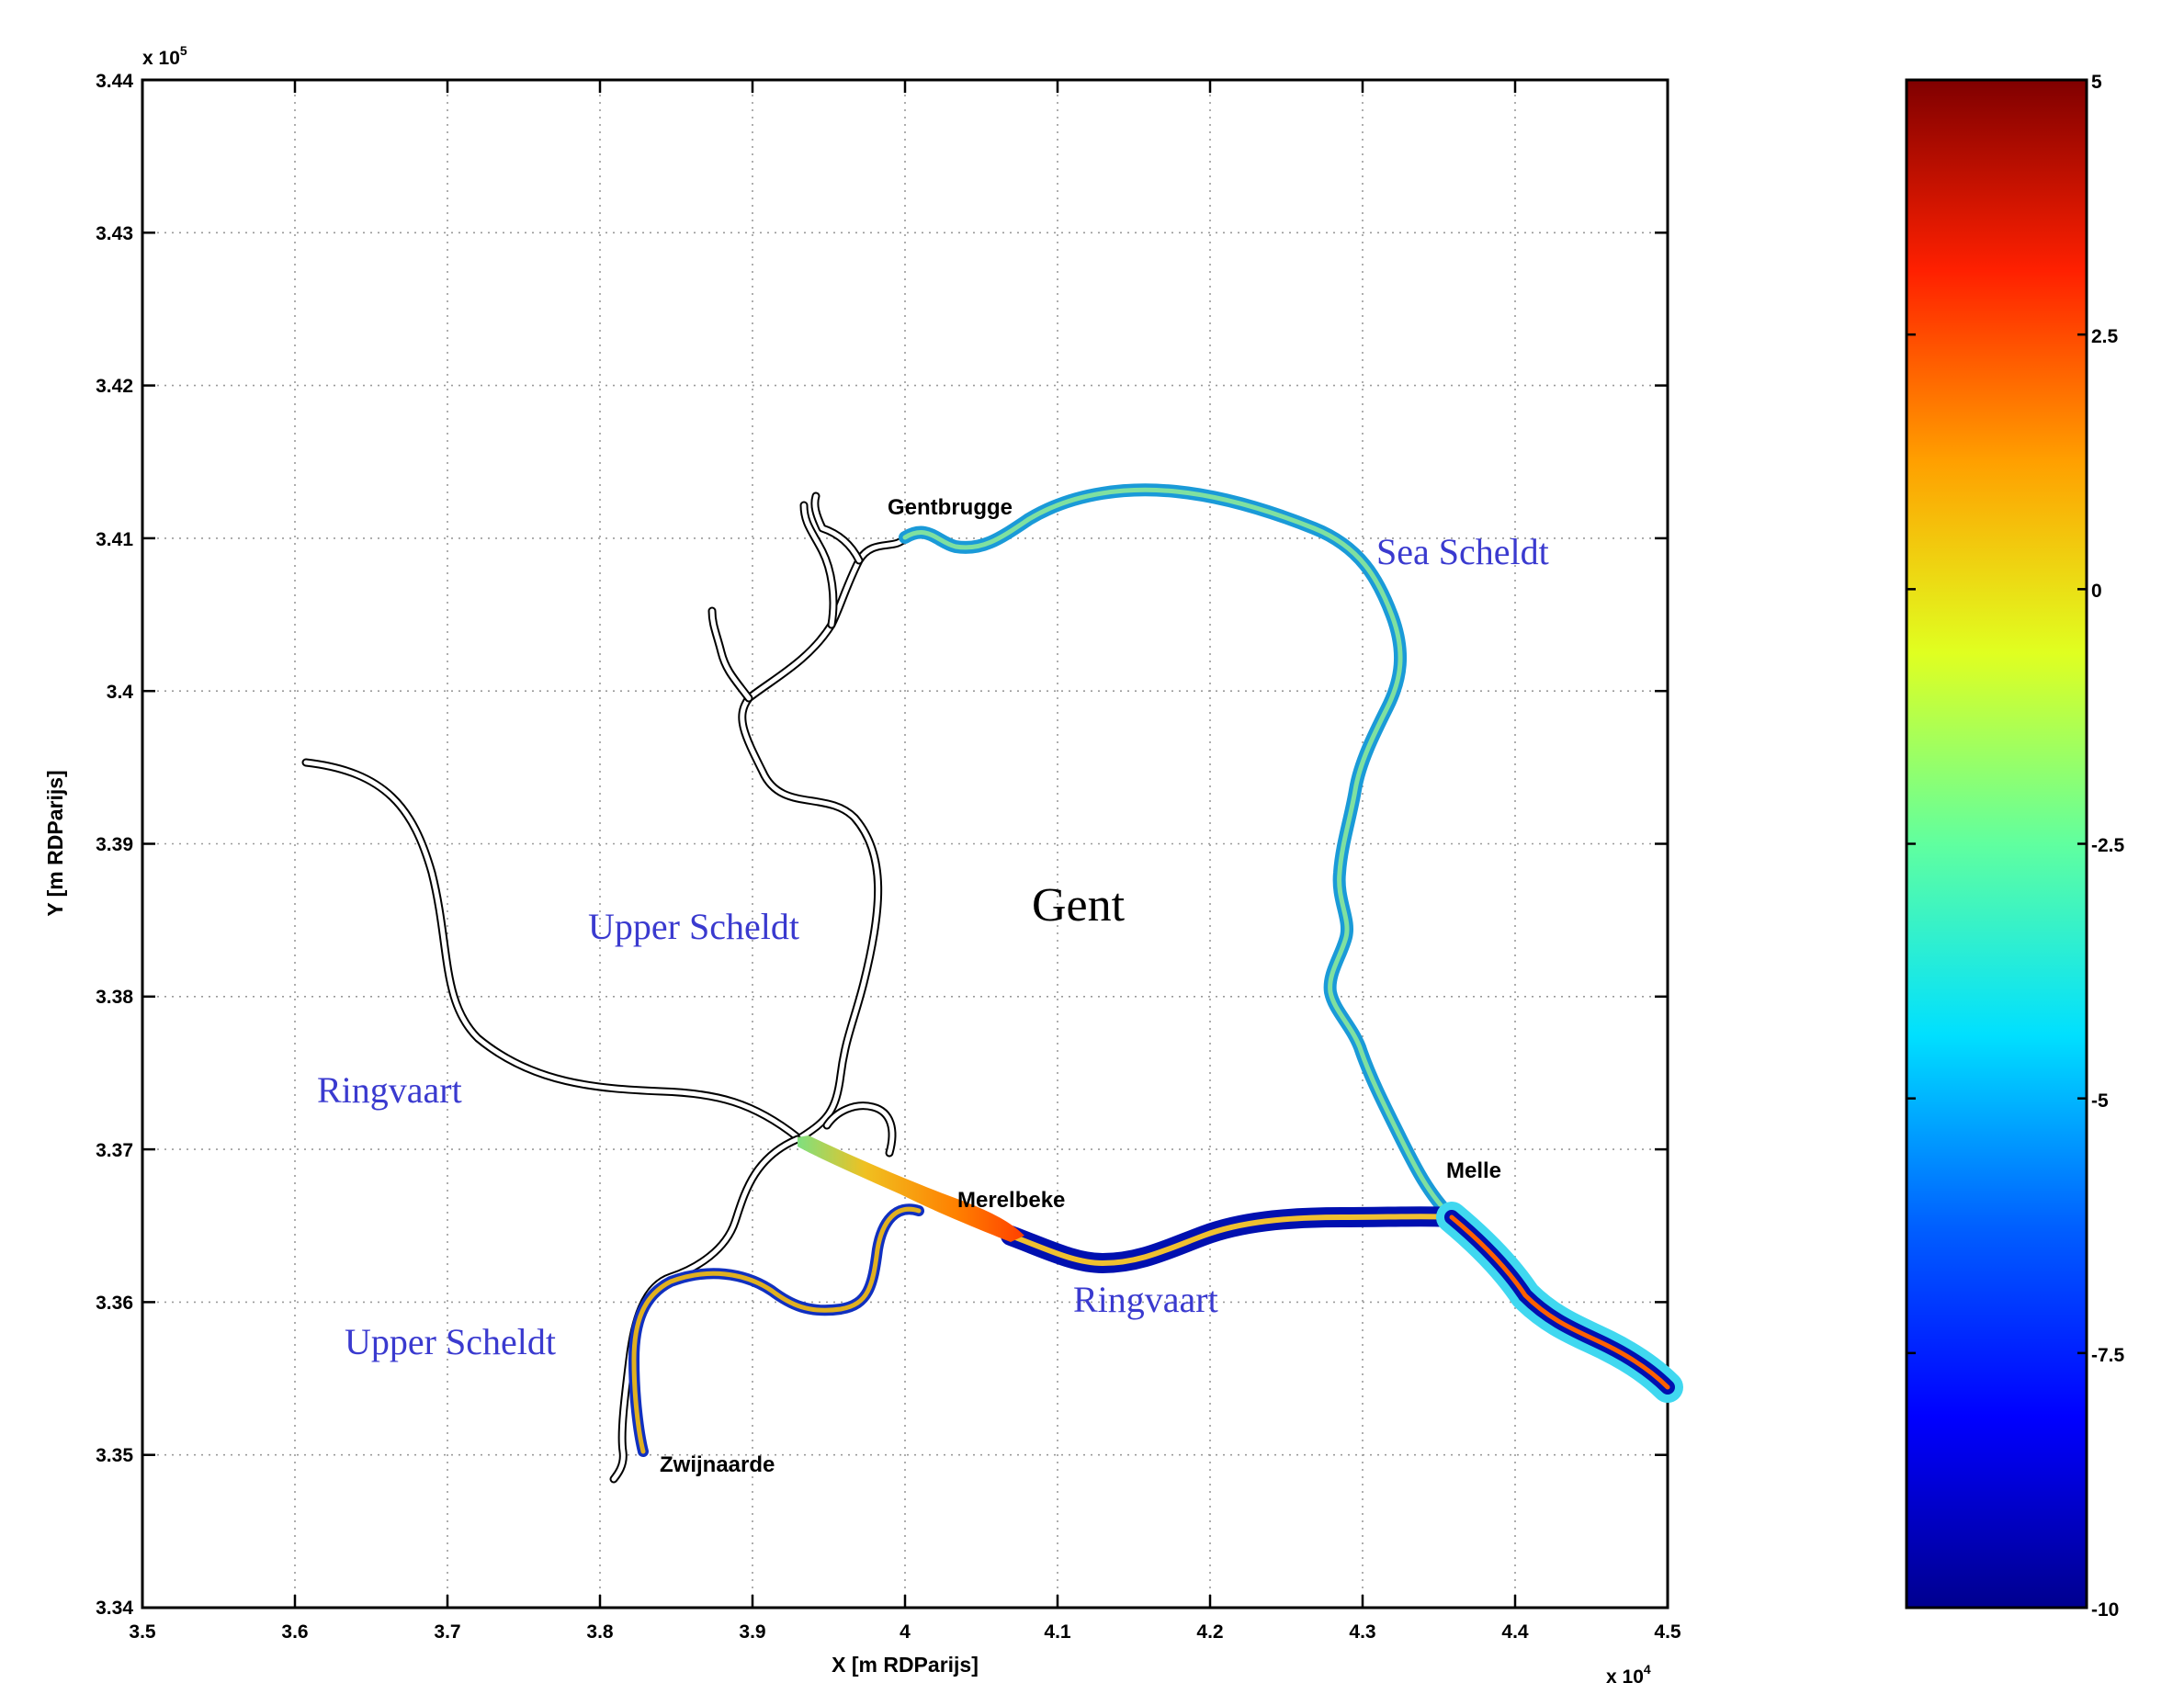 This screenshot has height=1683, width=2184. Describe the element at coordinates (1473, 1170) in the screenshot. I see `label-melle: Melle` at that location.